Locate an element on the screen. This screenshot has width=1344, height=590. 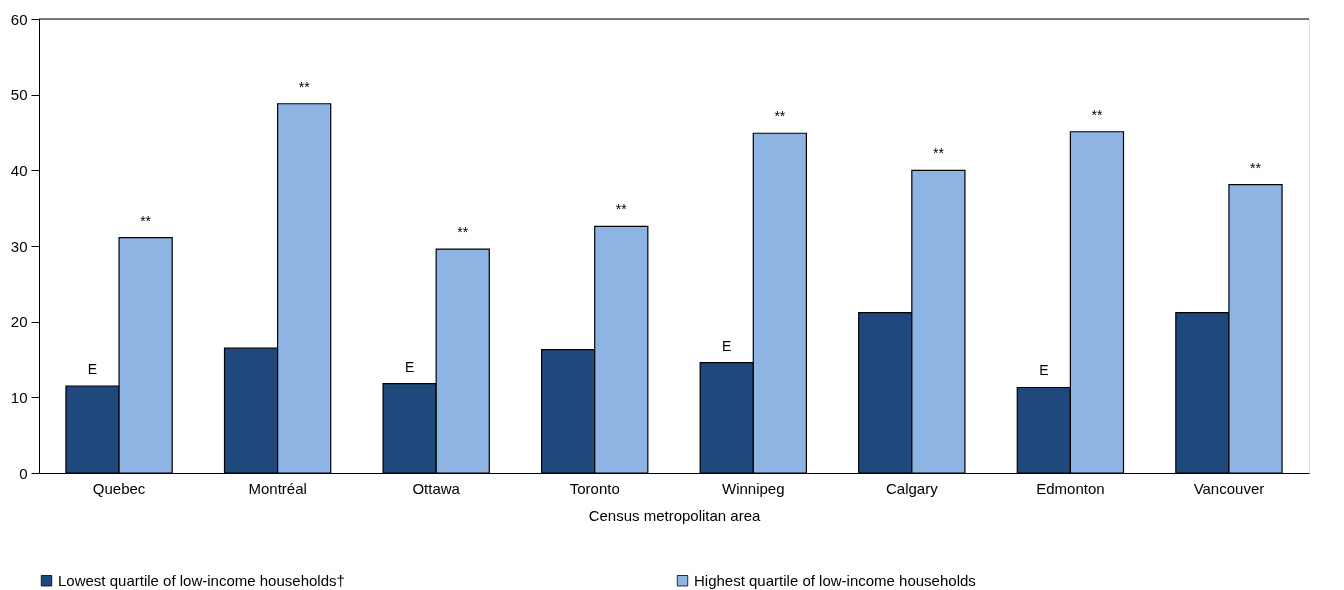
legend-label: Lowest quartile of low-income households† is located at coordinates (201, 580).